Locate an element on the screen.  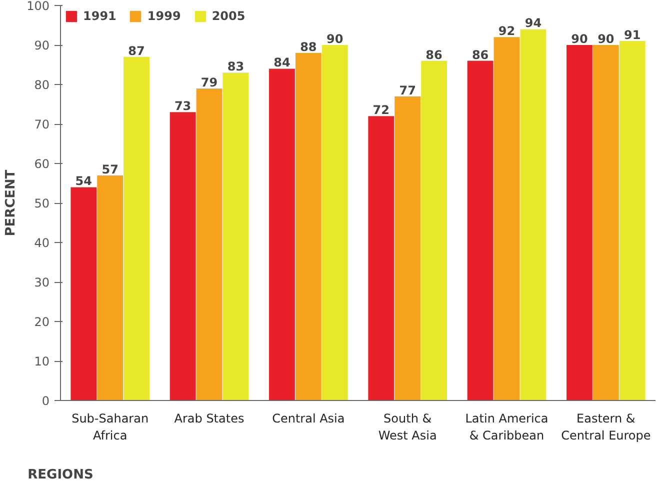
y-tick-label: 50 is located at coordinates (42, 203).